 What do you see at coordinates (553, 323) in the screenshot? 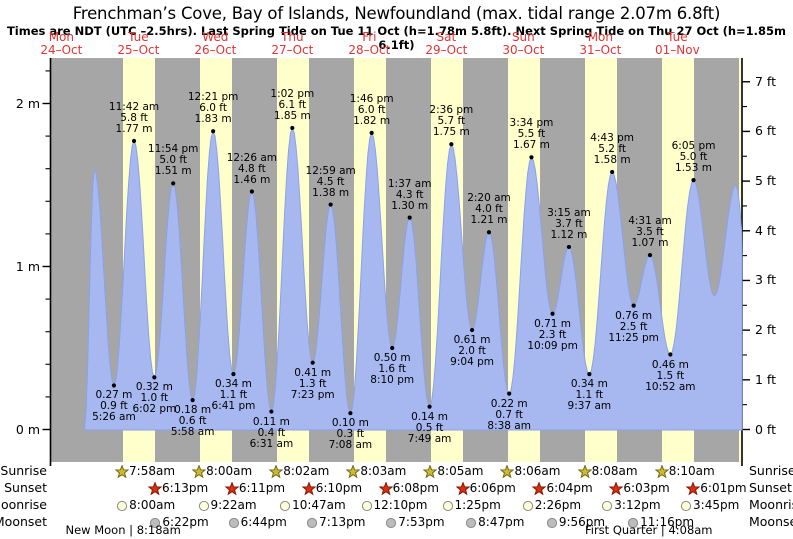
I see `annotation-line: 0.71 m` at bounding box center [553, 323].